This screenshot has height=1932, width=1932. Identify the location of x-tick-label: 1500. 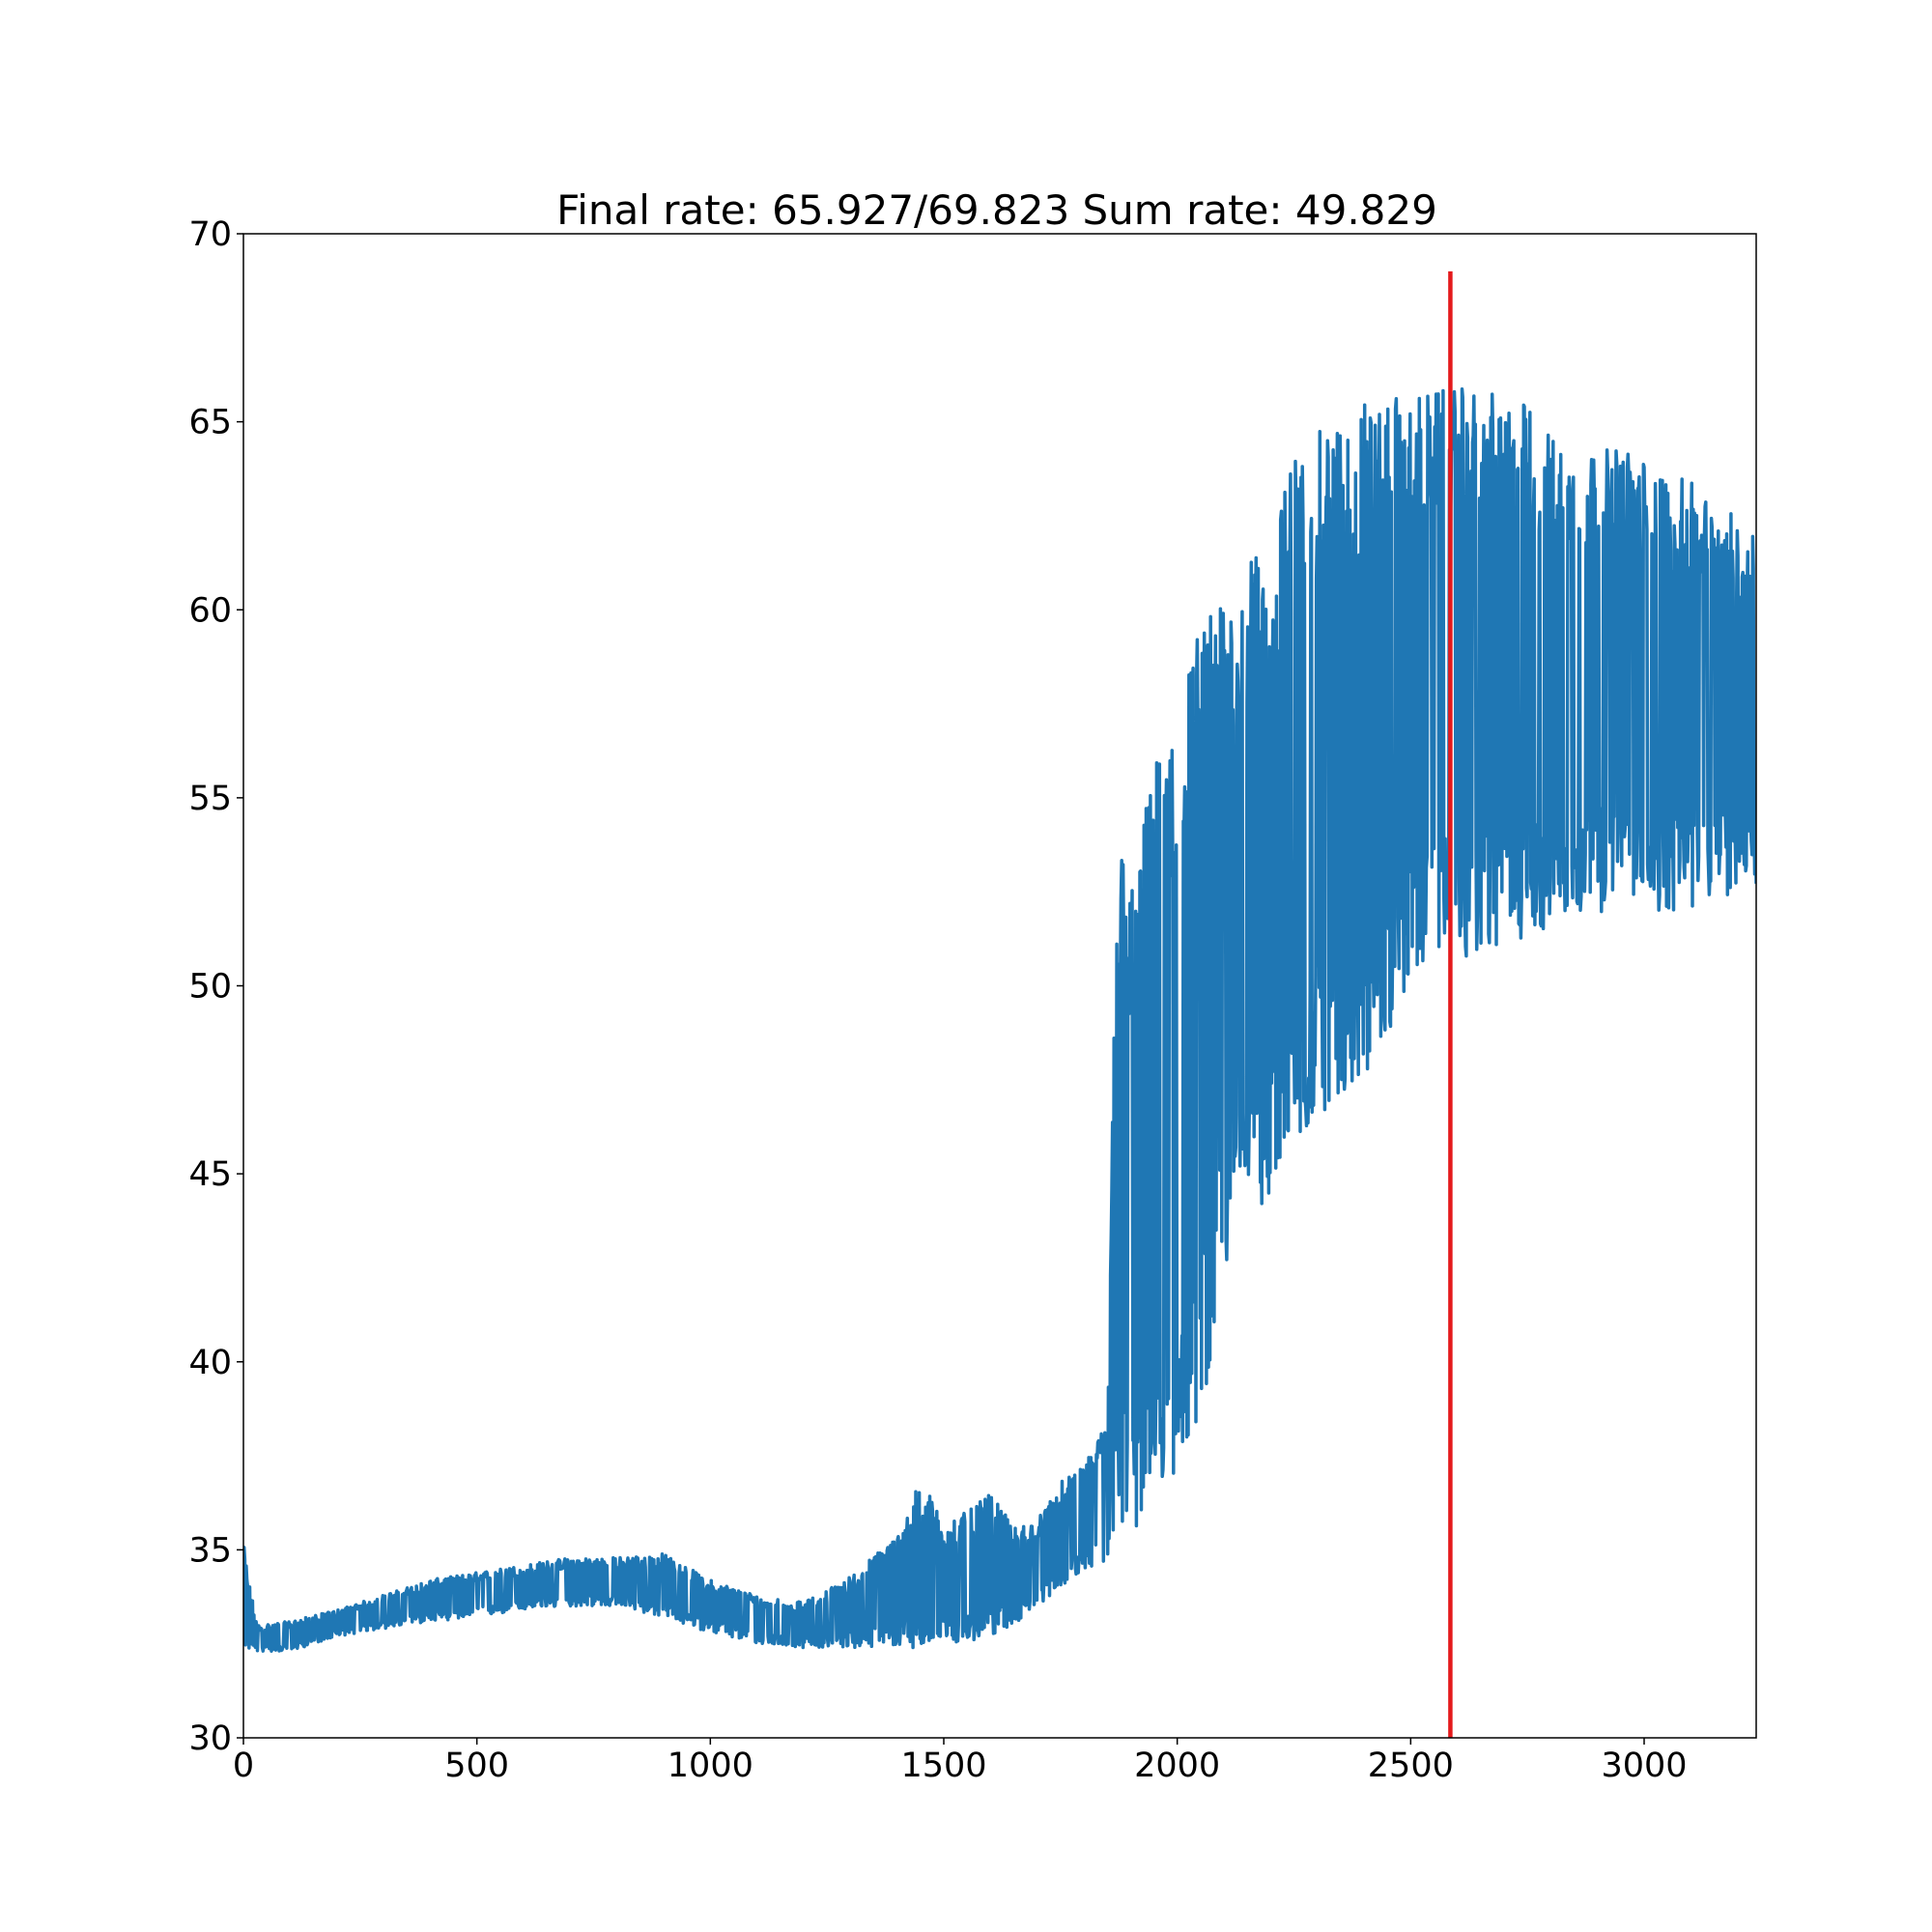
(943, 1766).